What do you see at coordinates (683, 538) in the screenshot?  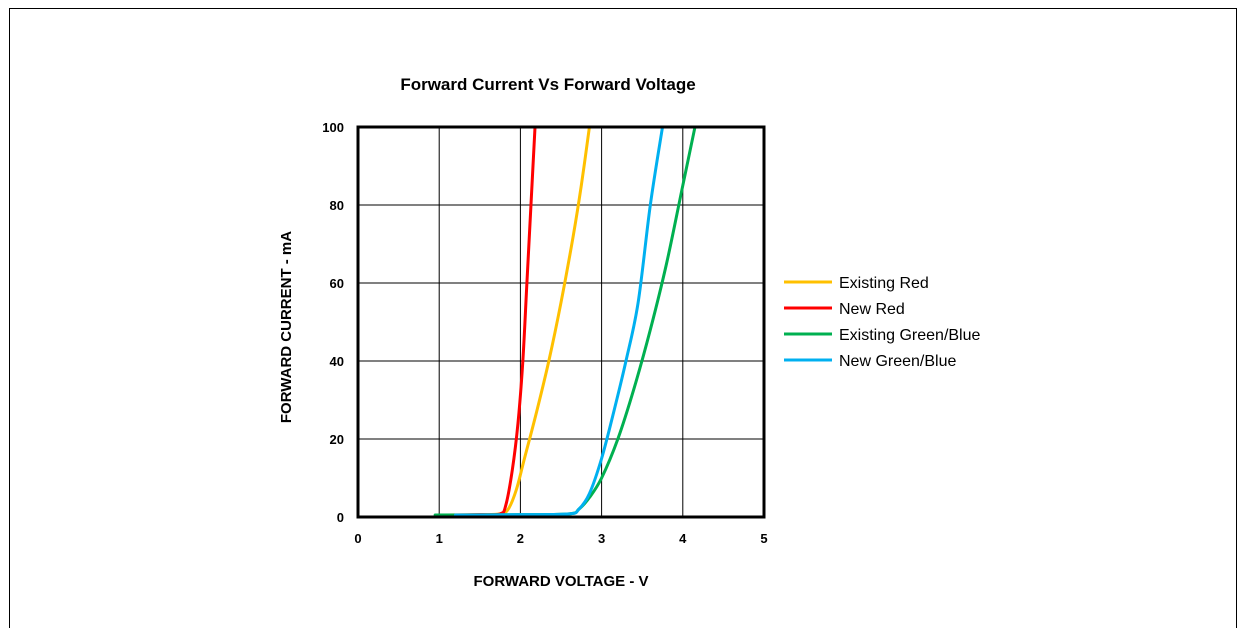 I see `x-tick-label: 4` at bounding box center [683, 538].